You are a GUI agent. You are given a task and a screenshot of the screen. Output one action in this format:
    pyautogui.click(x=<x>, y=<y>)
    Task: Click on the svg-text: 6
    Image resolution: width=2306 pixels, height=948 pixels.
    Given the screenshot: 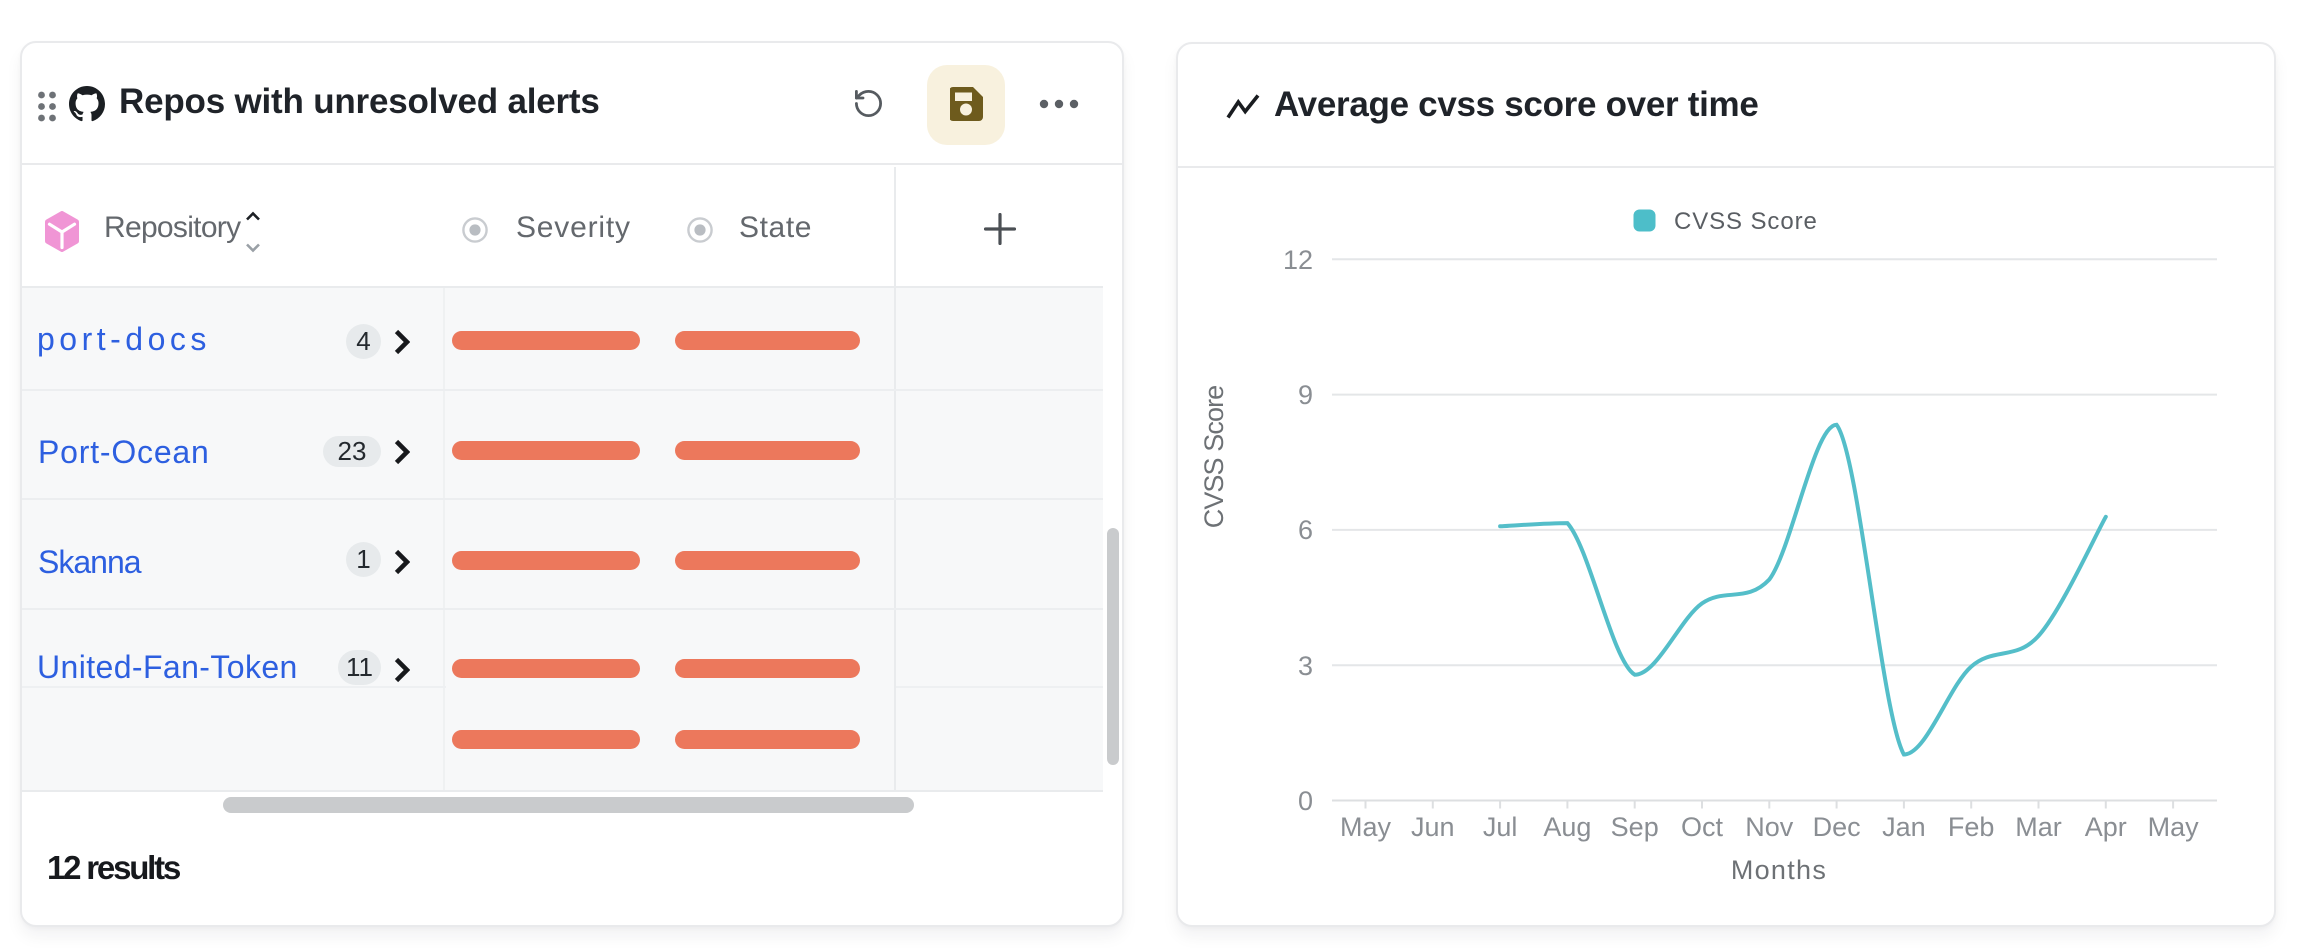 What is the action you would take?
    pyautogui.click(x=1305, y=530)
    